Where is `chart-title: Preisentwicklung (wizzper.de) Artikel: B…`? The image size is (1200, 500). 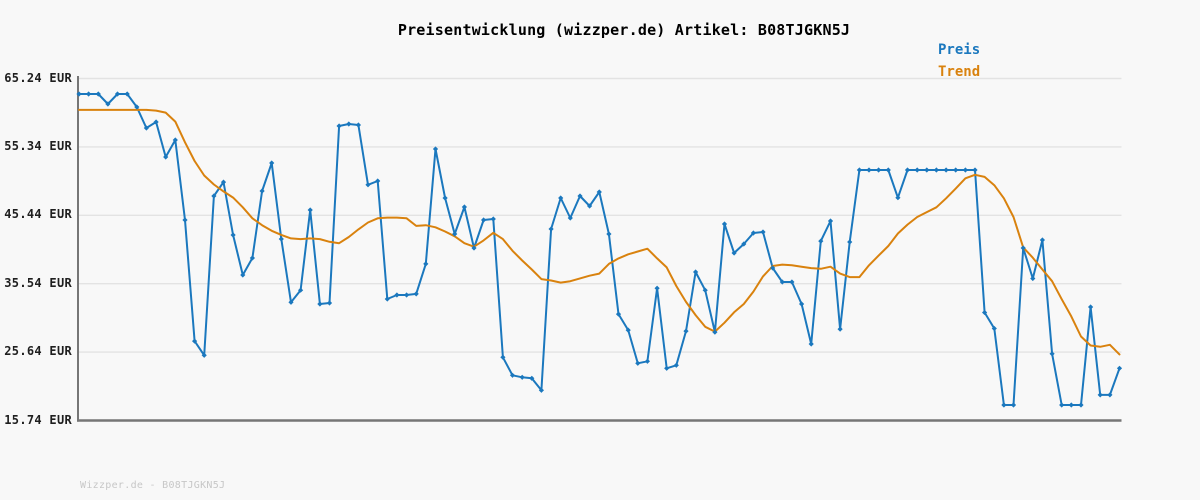
chart-title: Preisentwicklung (wizzper.de) Artikel: B… is located at coordinates (624, 30).